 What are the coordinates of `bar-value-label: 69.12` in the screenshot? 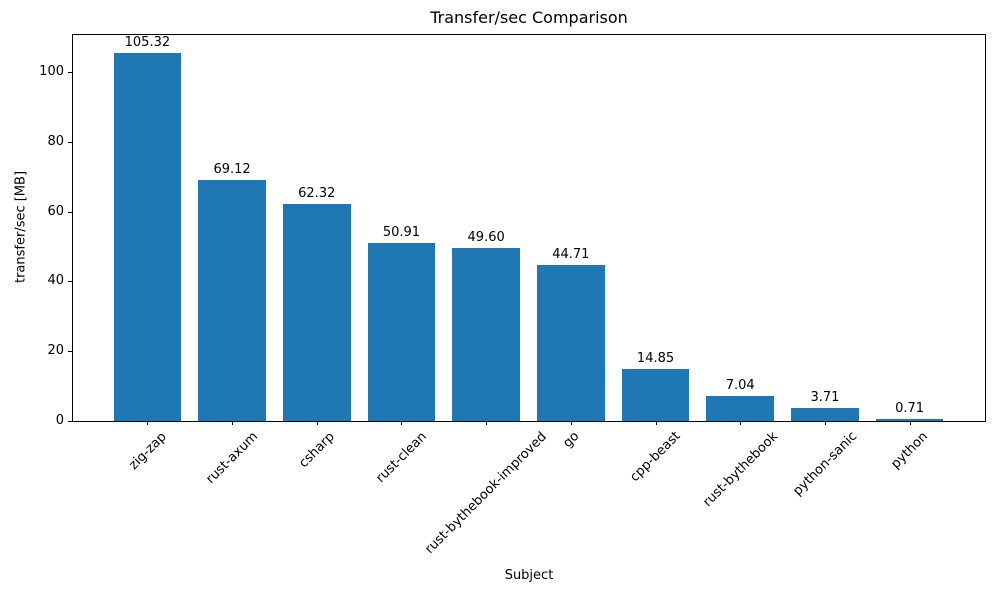 It's located at (232, 169).